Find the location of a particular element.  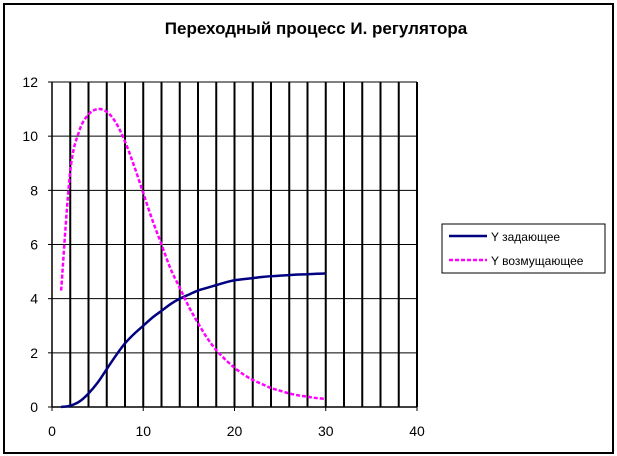

legend: Y задающее Y возмущающее is located at coordinates (523, 248).